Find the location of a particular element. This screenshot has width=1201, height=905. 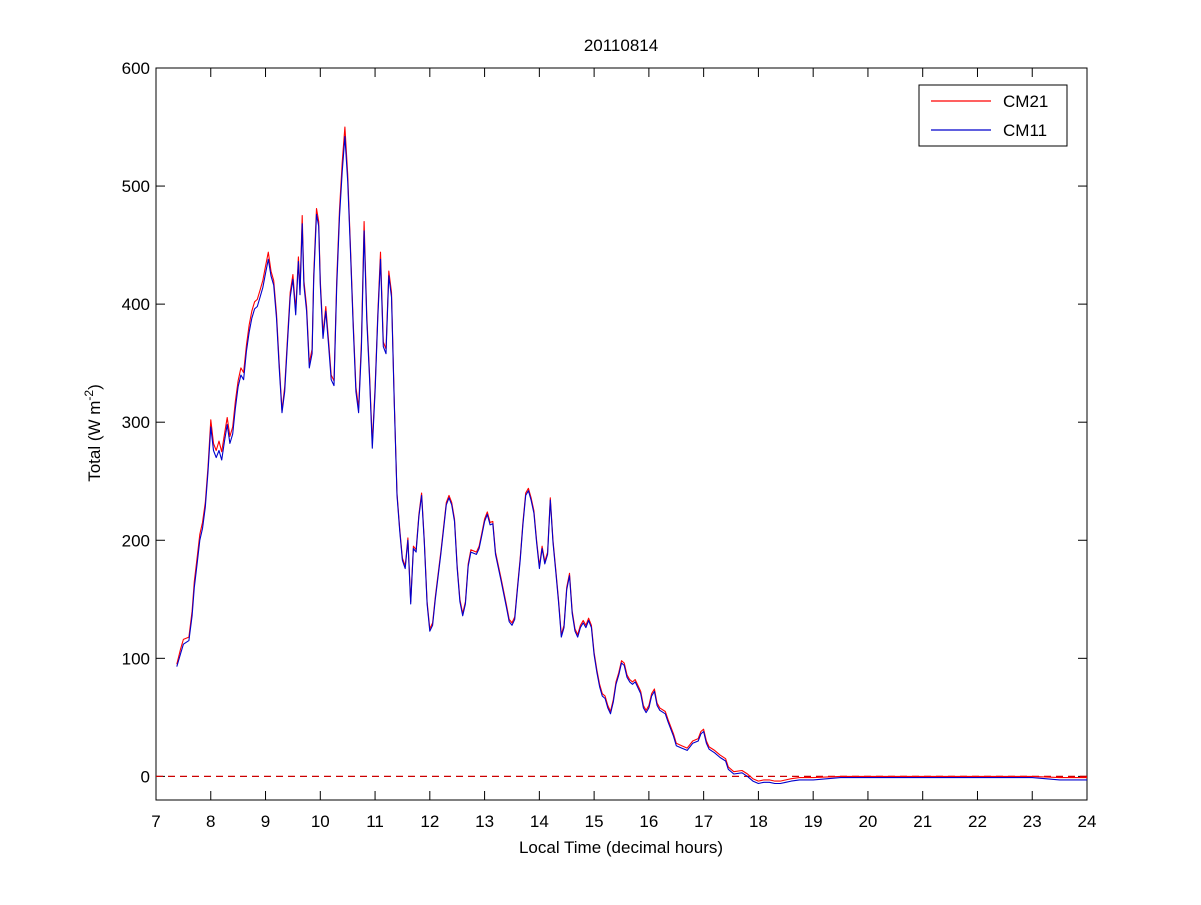

x-tick-label: 24 is located at coordinates (1087, 821).